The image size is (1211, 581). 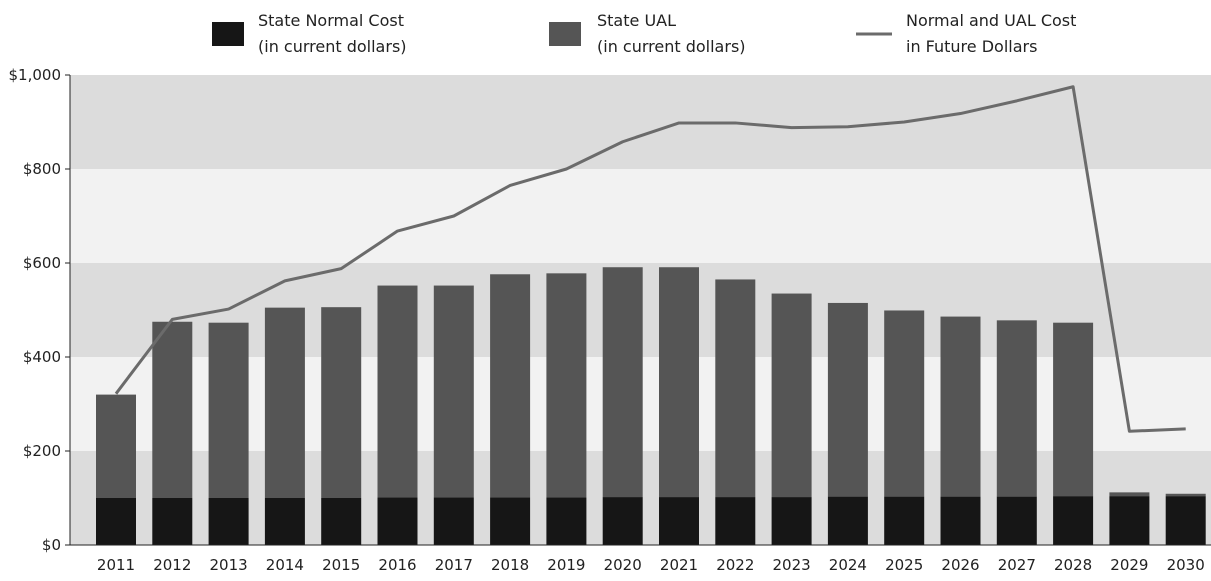 I want to click on bar-ual-2017, so click(x=453, y=391).